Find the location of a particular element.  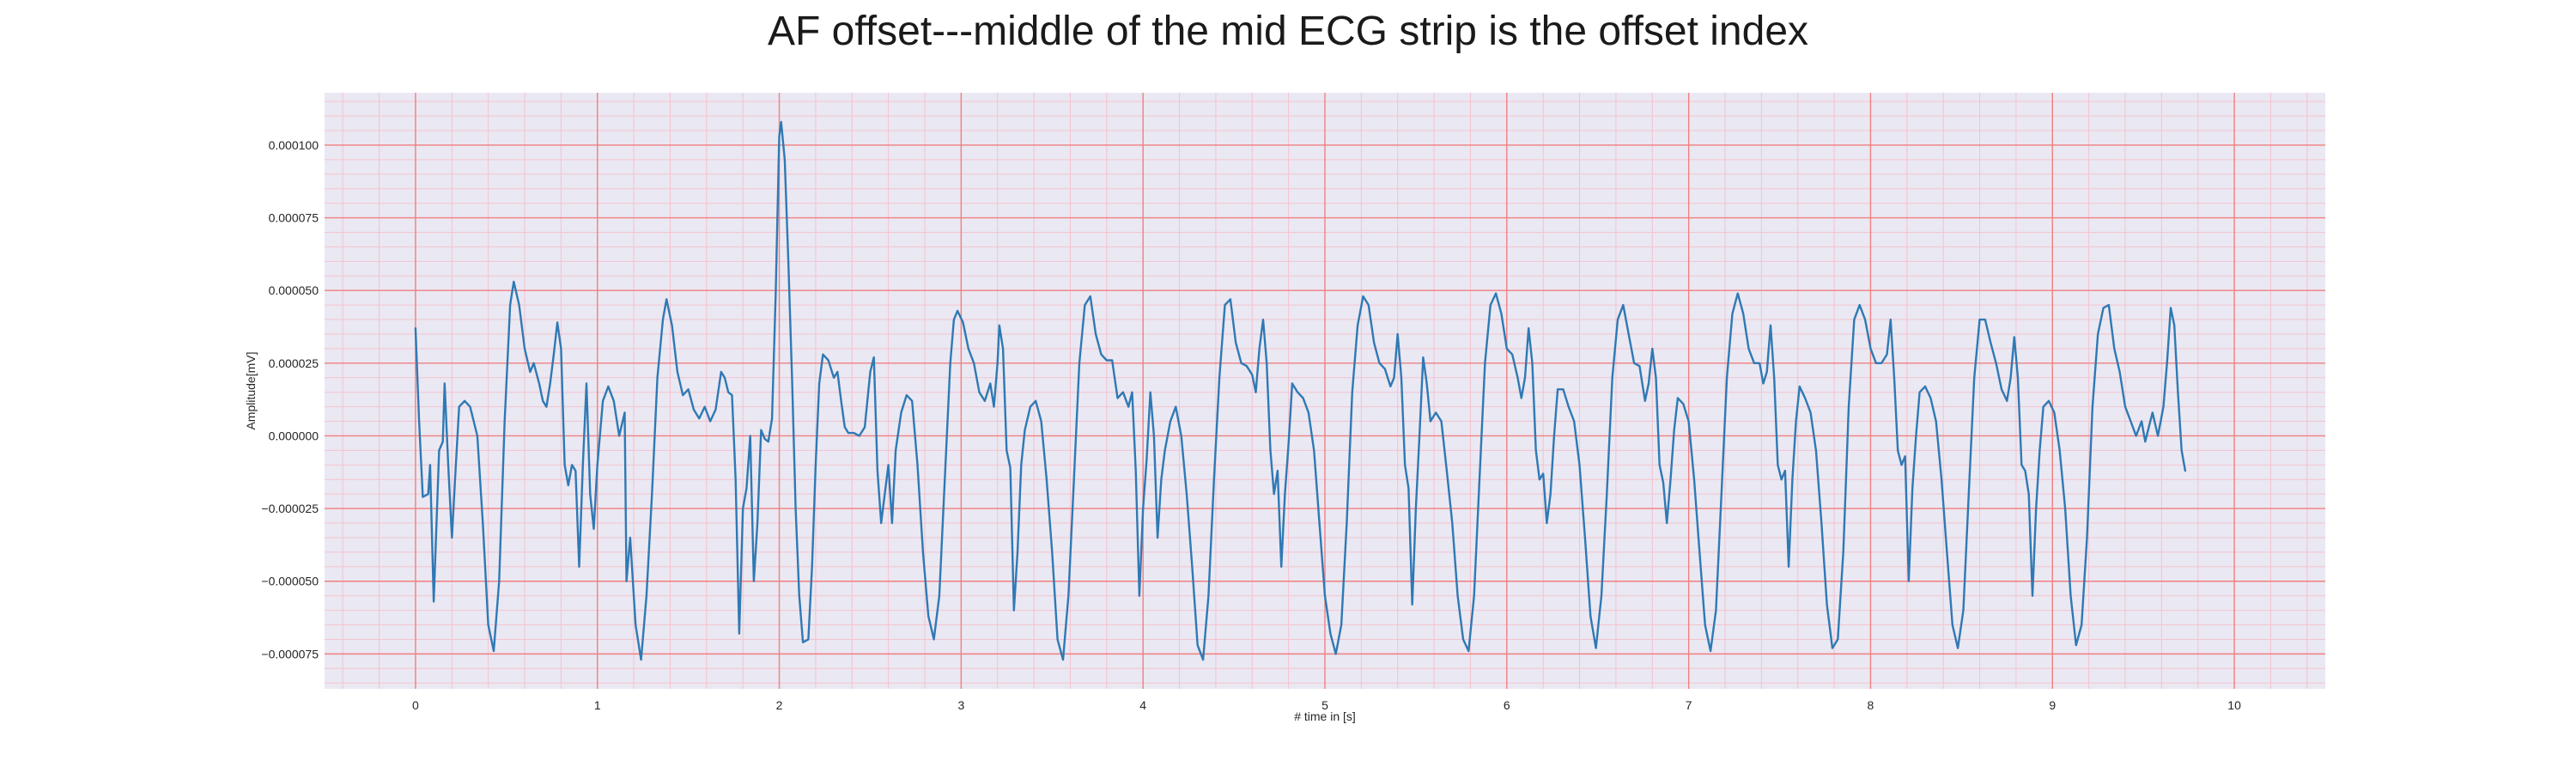

x-tick-label: 0 is located at coordinates (415, 705).